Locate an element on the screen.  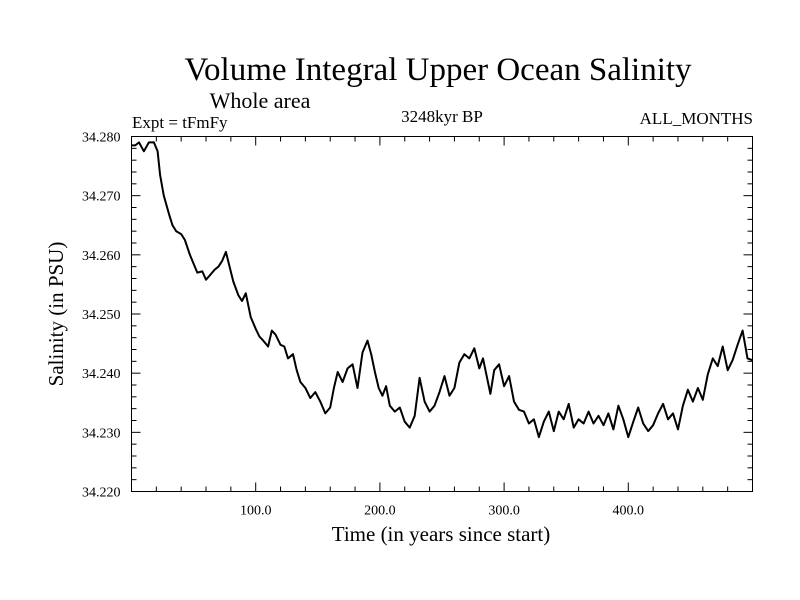
x-tick-labels: 100.0 200.0 300.0 400.0 is located at coordinates (442, 511).